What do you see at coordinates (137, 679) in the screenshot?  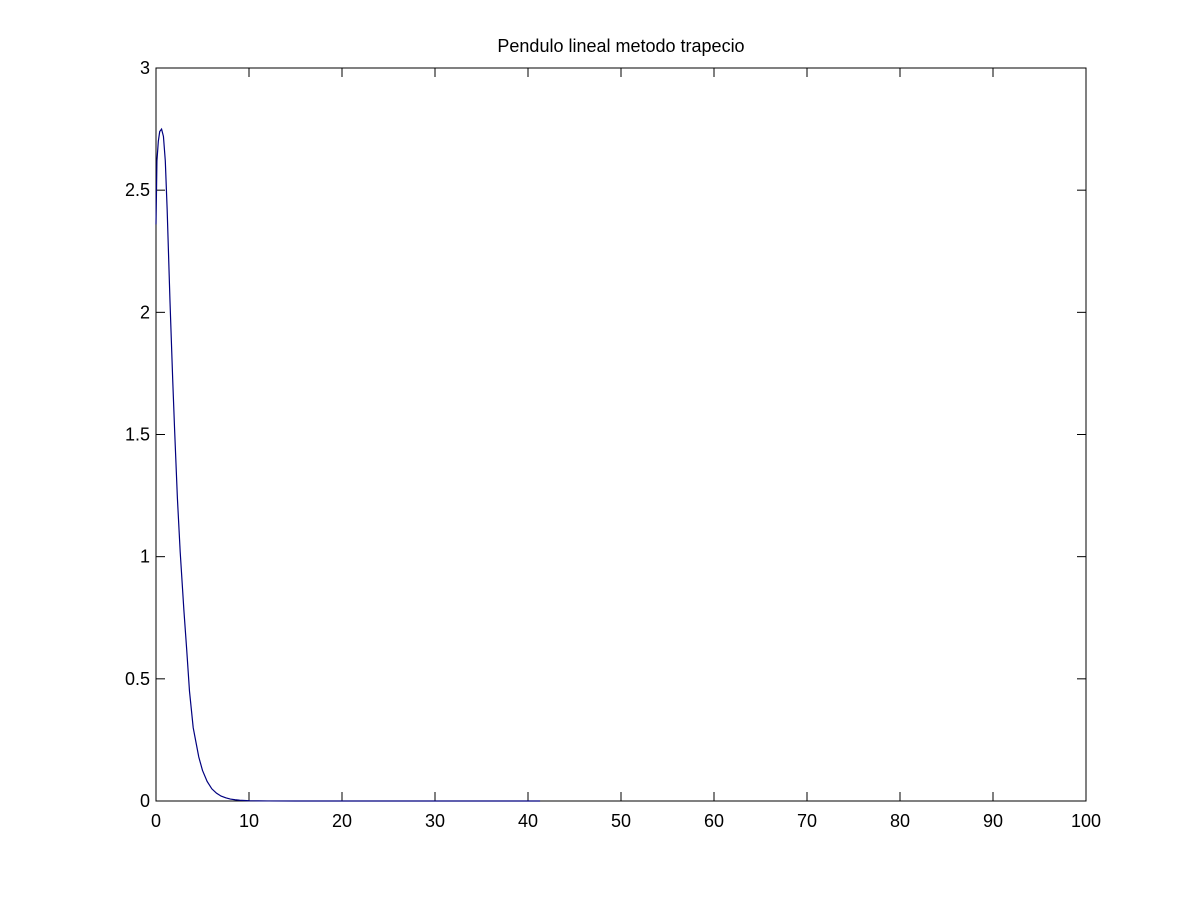 I see `y-tick-label: 0.5` at bounding box center [137, 679].